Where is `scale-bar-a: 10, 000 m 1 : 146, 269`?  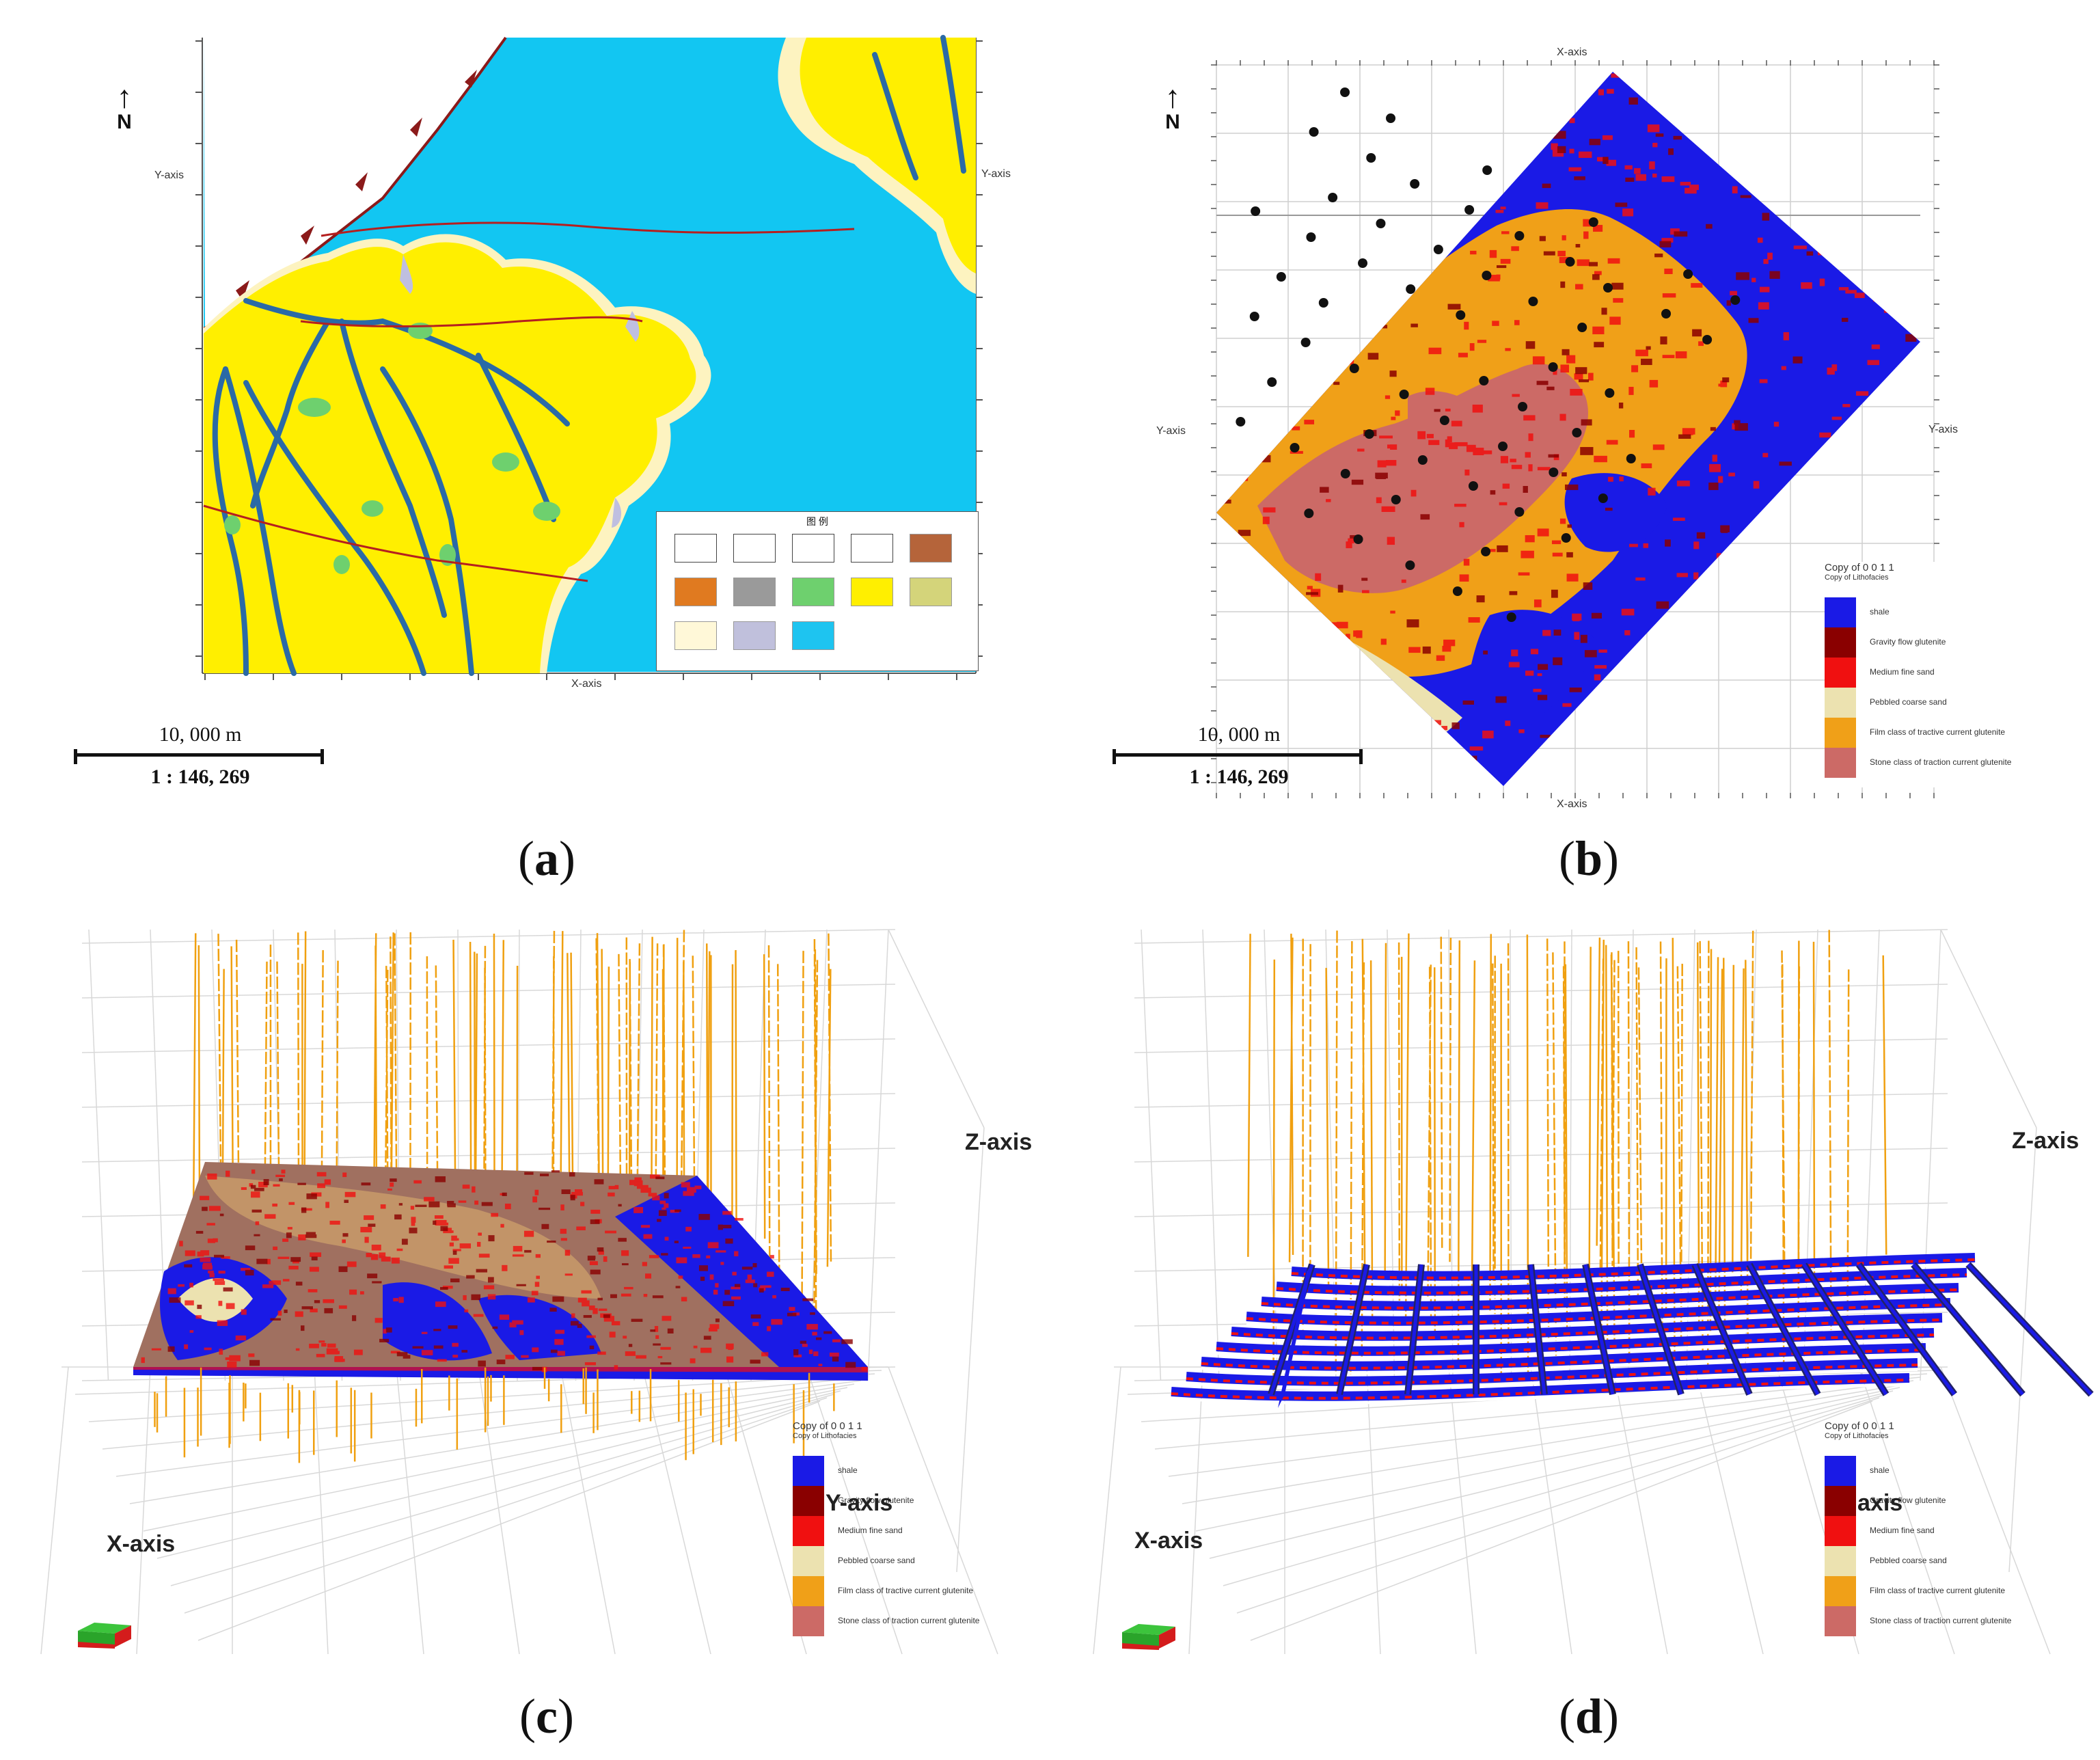
scale-bar-a: 10, 000 m 1 : 146, 269 is located at coordinates (201, 764).